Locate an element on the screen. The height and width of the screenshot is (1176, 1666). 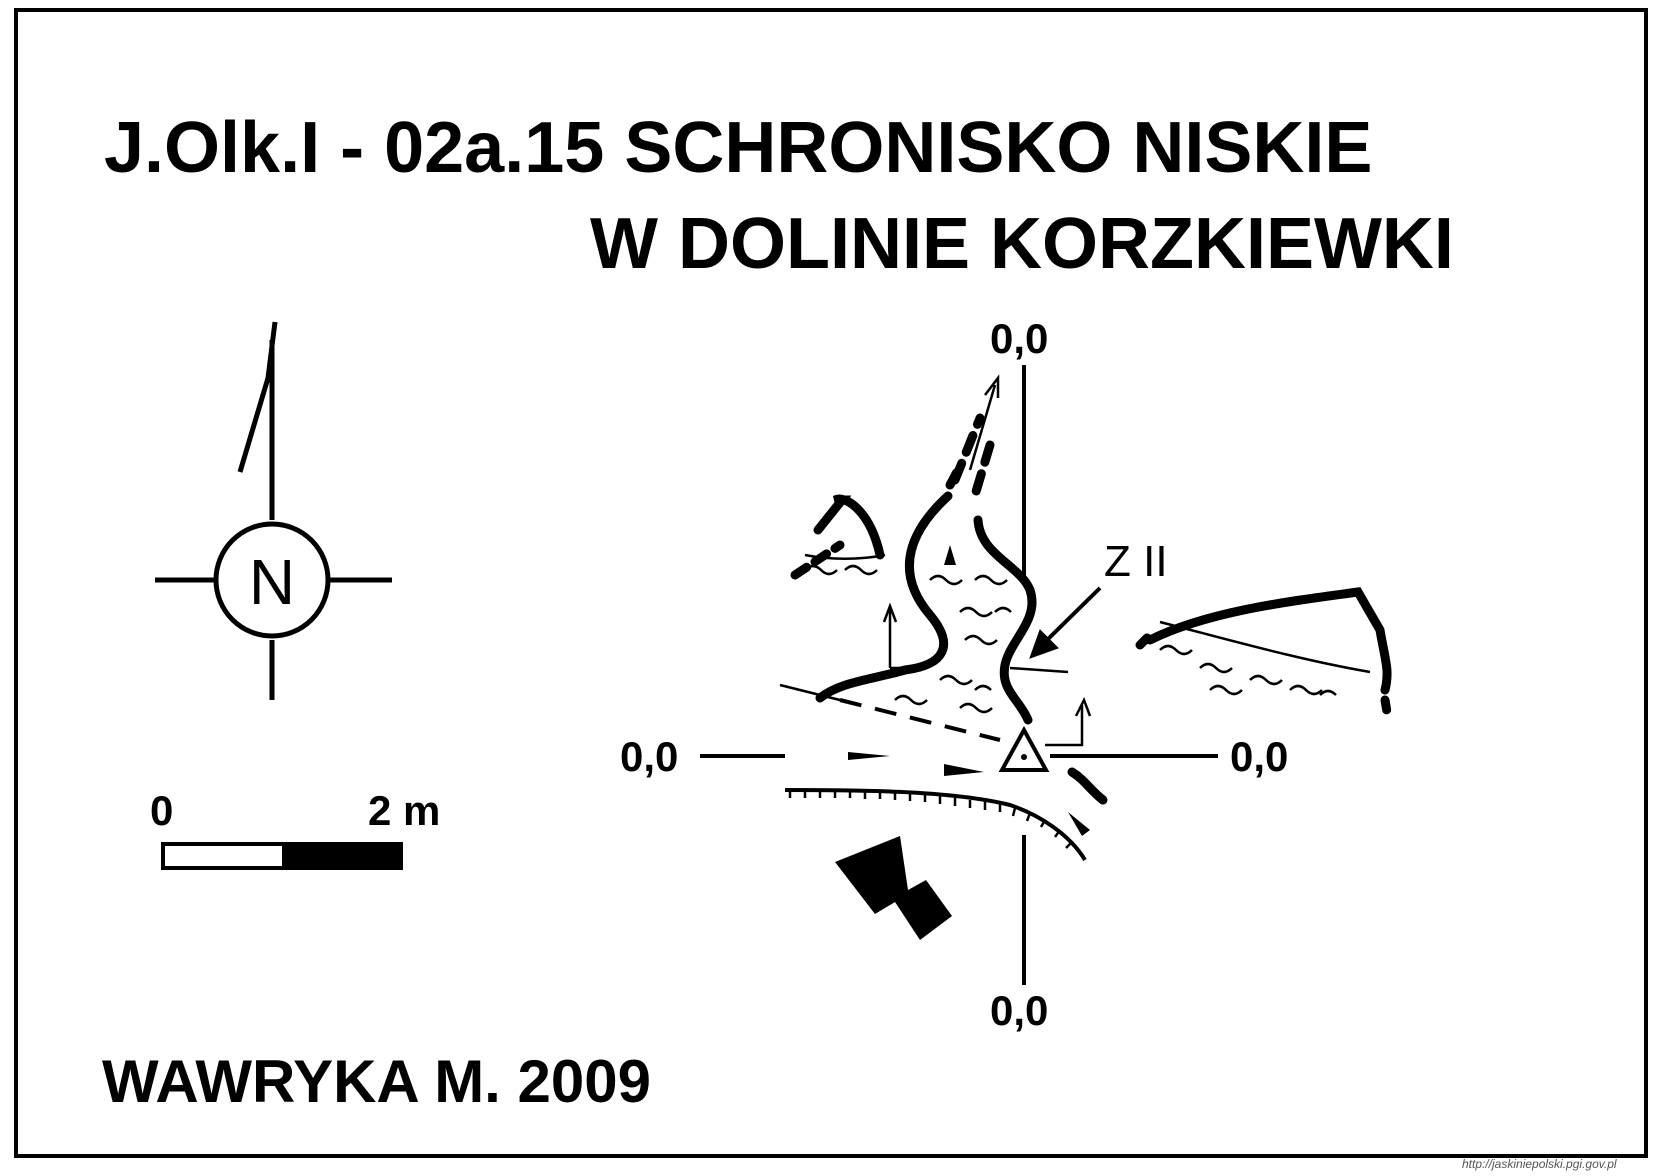
scale-bar is located at coordinates (282, 856).